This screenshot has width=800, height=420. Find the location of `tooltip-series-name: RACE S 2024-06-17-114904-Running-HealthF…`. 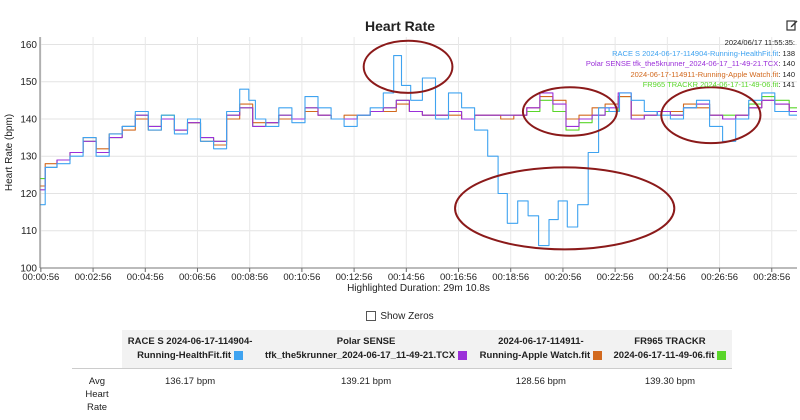

tooltip-series-name: RACE S 2024-06-17-114904-Running-HealthF… is located at coordinates (695, 53).